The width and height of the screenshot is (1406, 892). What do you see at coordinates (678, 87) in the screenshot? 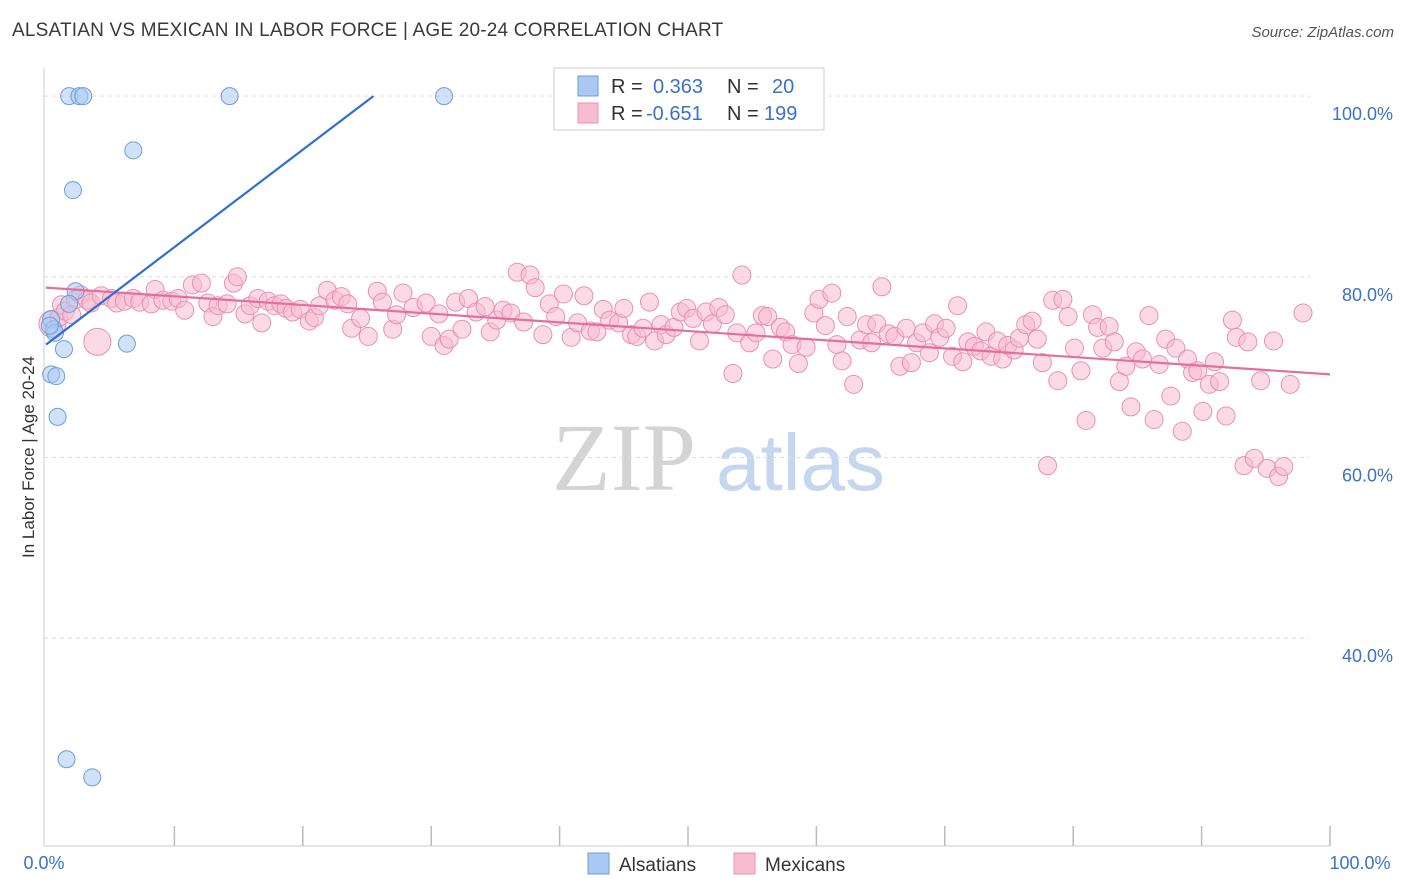
I see `legend-r-value-alsatians: 0.363` at bounding box center [678, 87].